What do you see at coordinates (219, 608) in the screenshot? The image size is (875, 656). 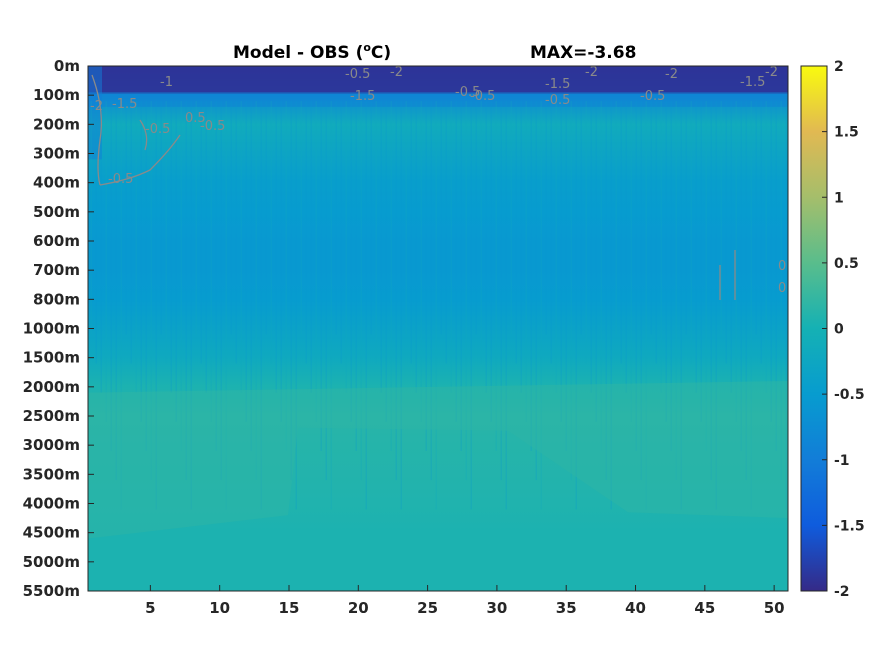 I see `x-tick-label: 10` at bounding box center [219, 608].